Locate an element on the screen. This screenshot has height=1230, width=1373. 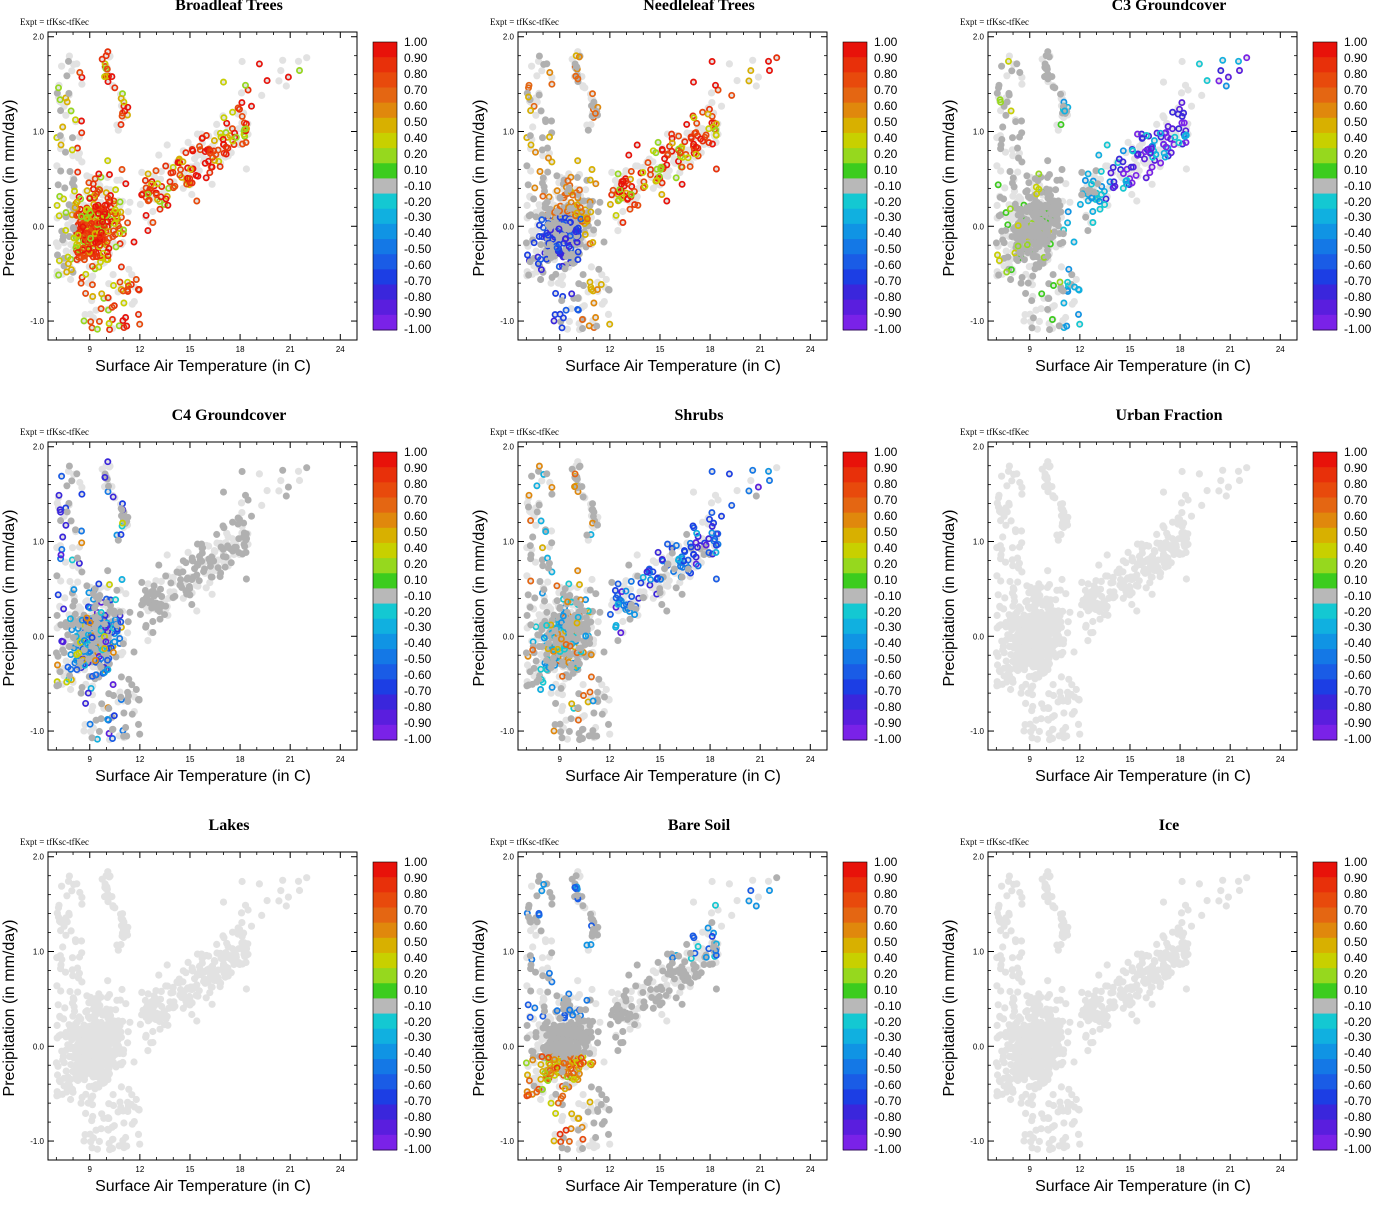
colorbar-label: 0.90 is located at coordinates (885, 58).